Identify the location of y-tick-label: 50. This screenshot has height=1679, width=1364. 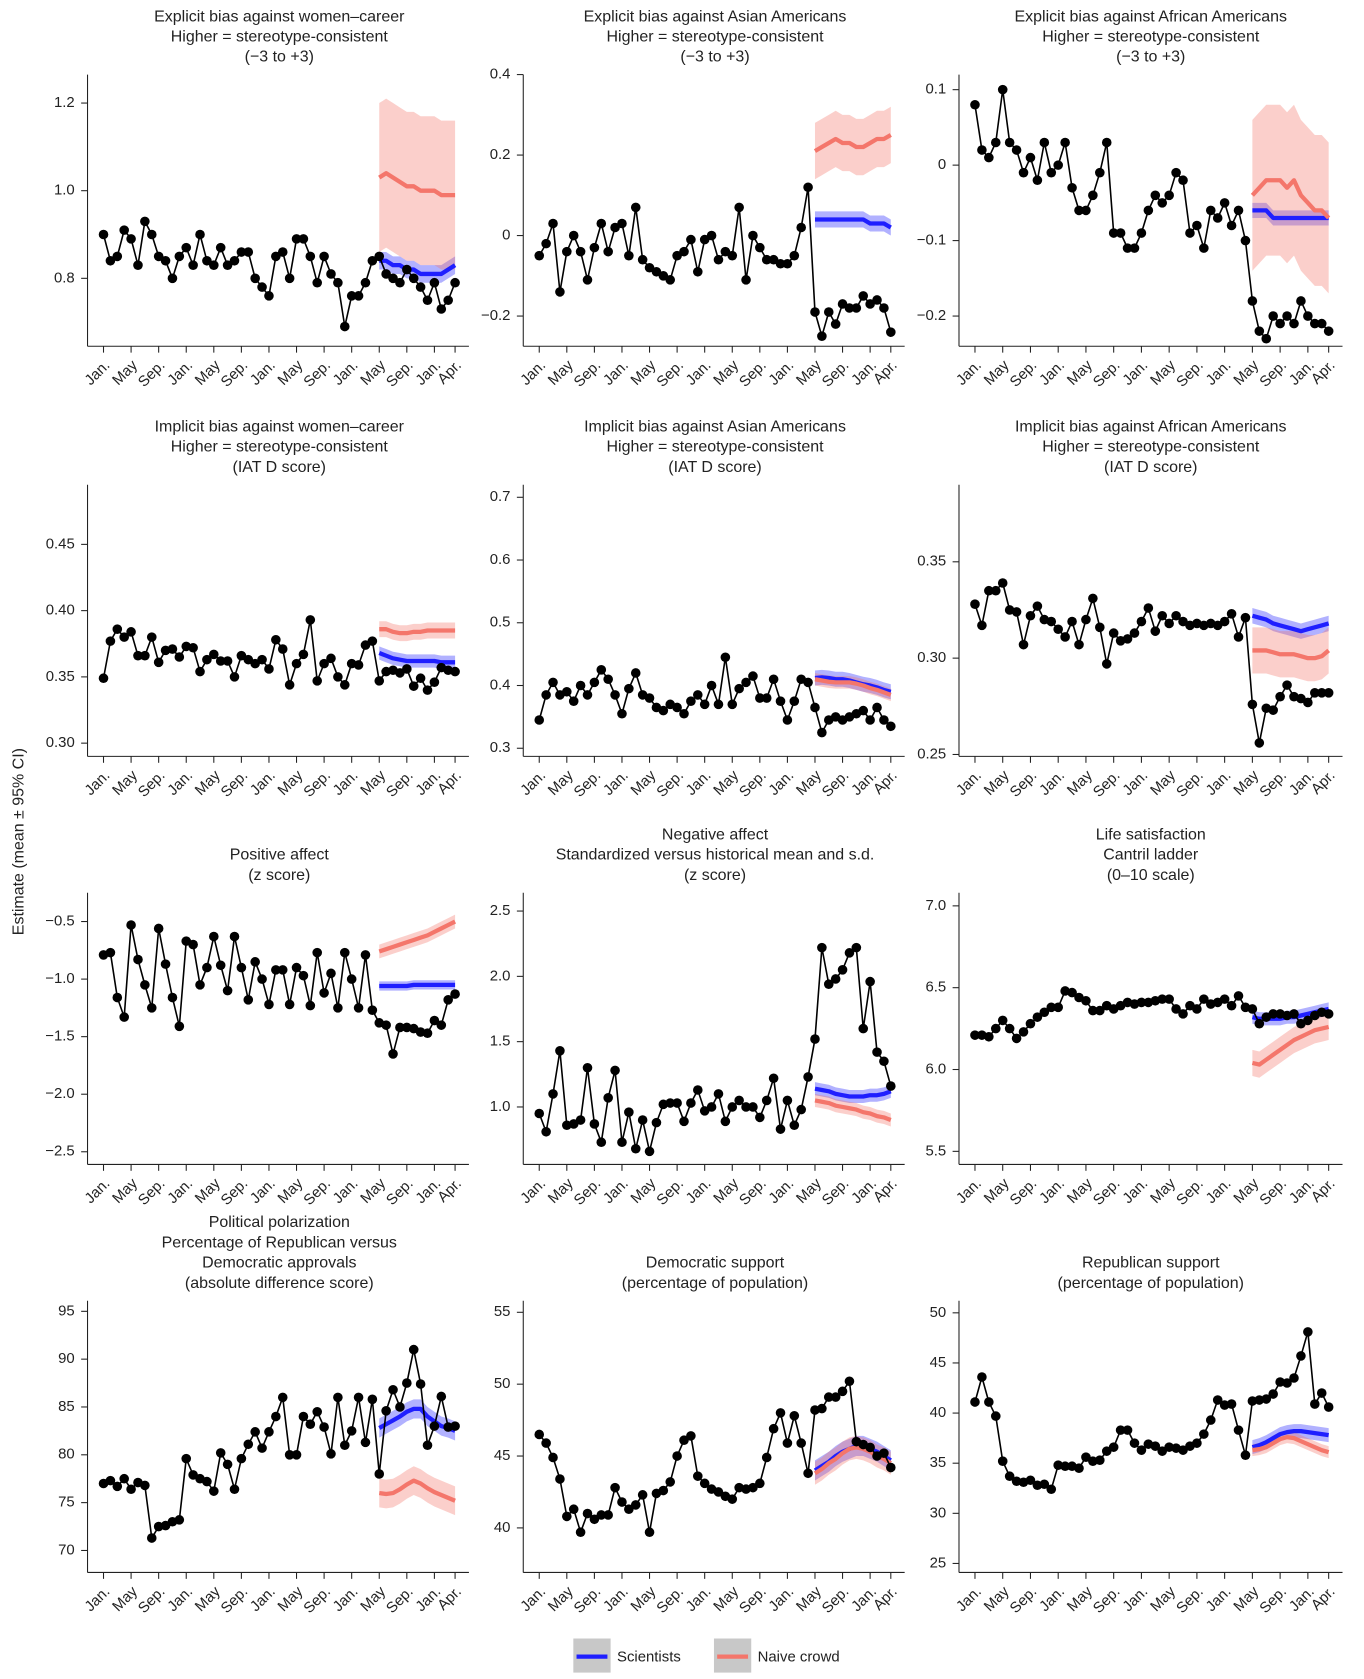
(938, 1313).